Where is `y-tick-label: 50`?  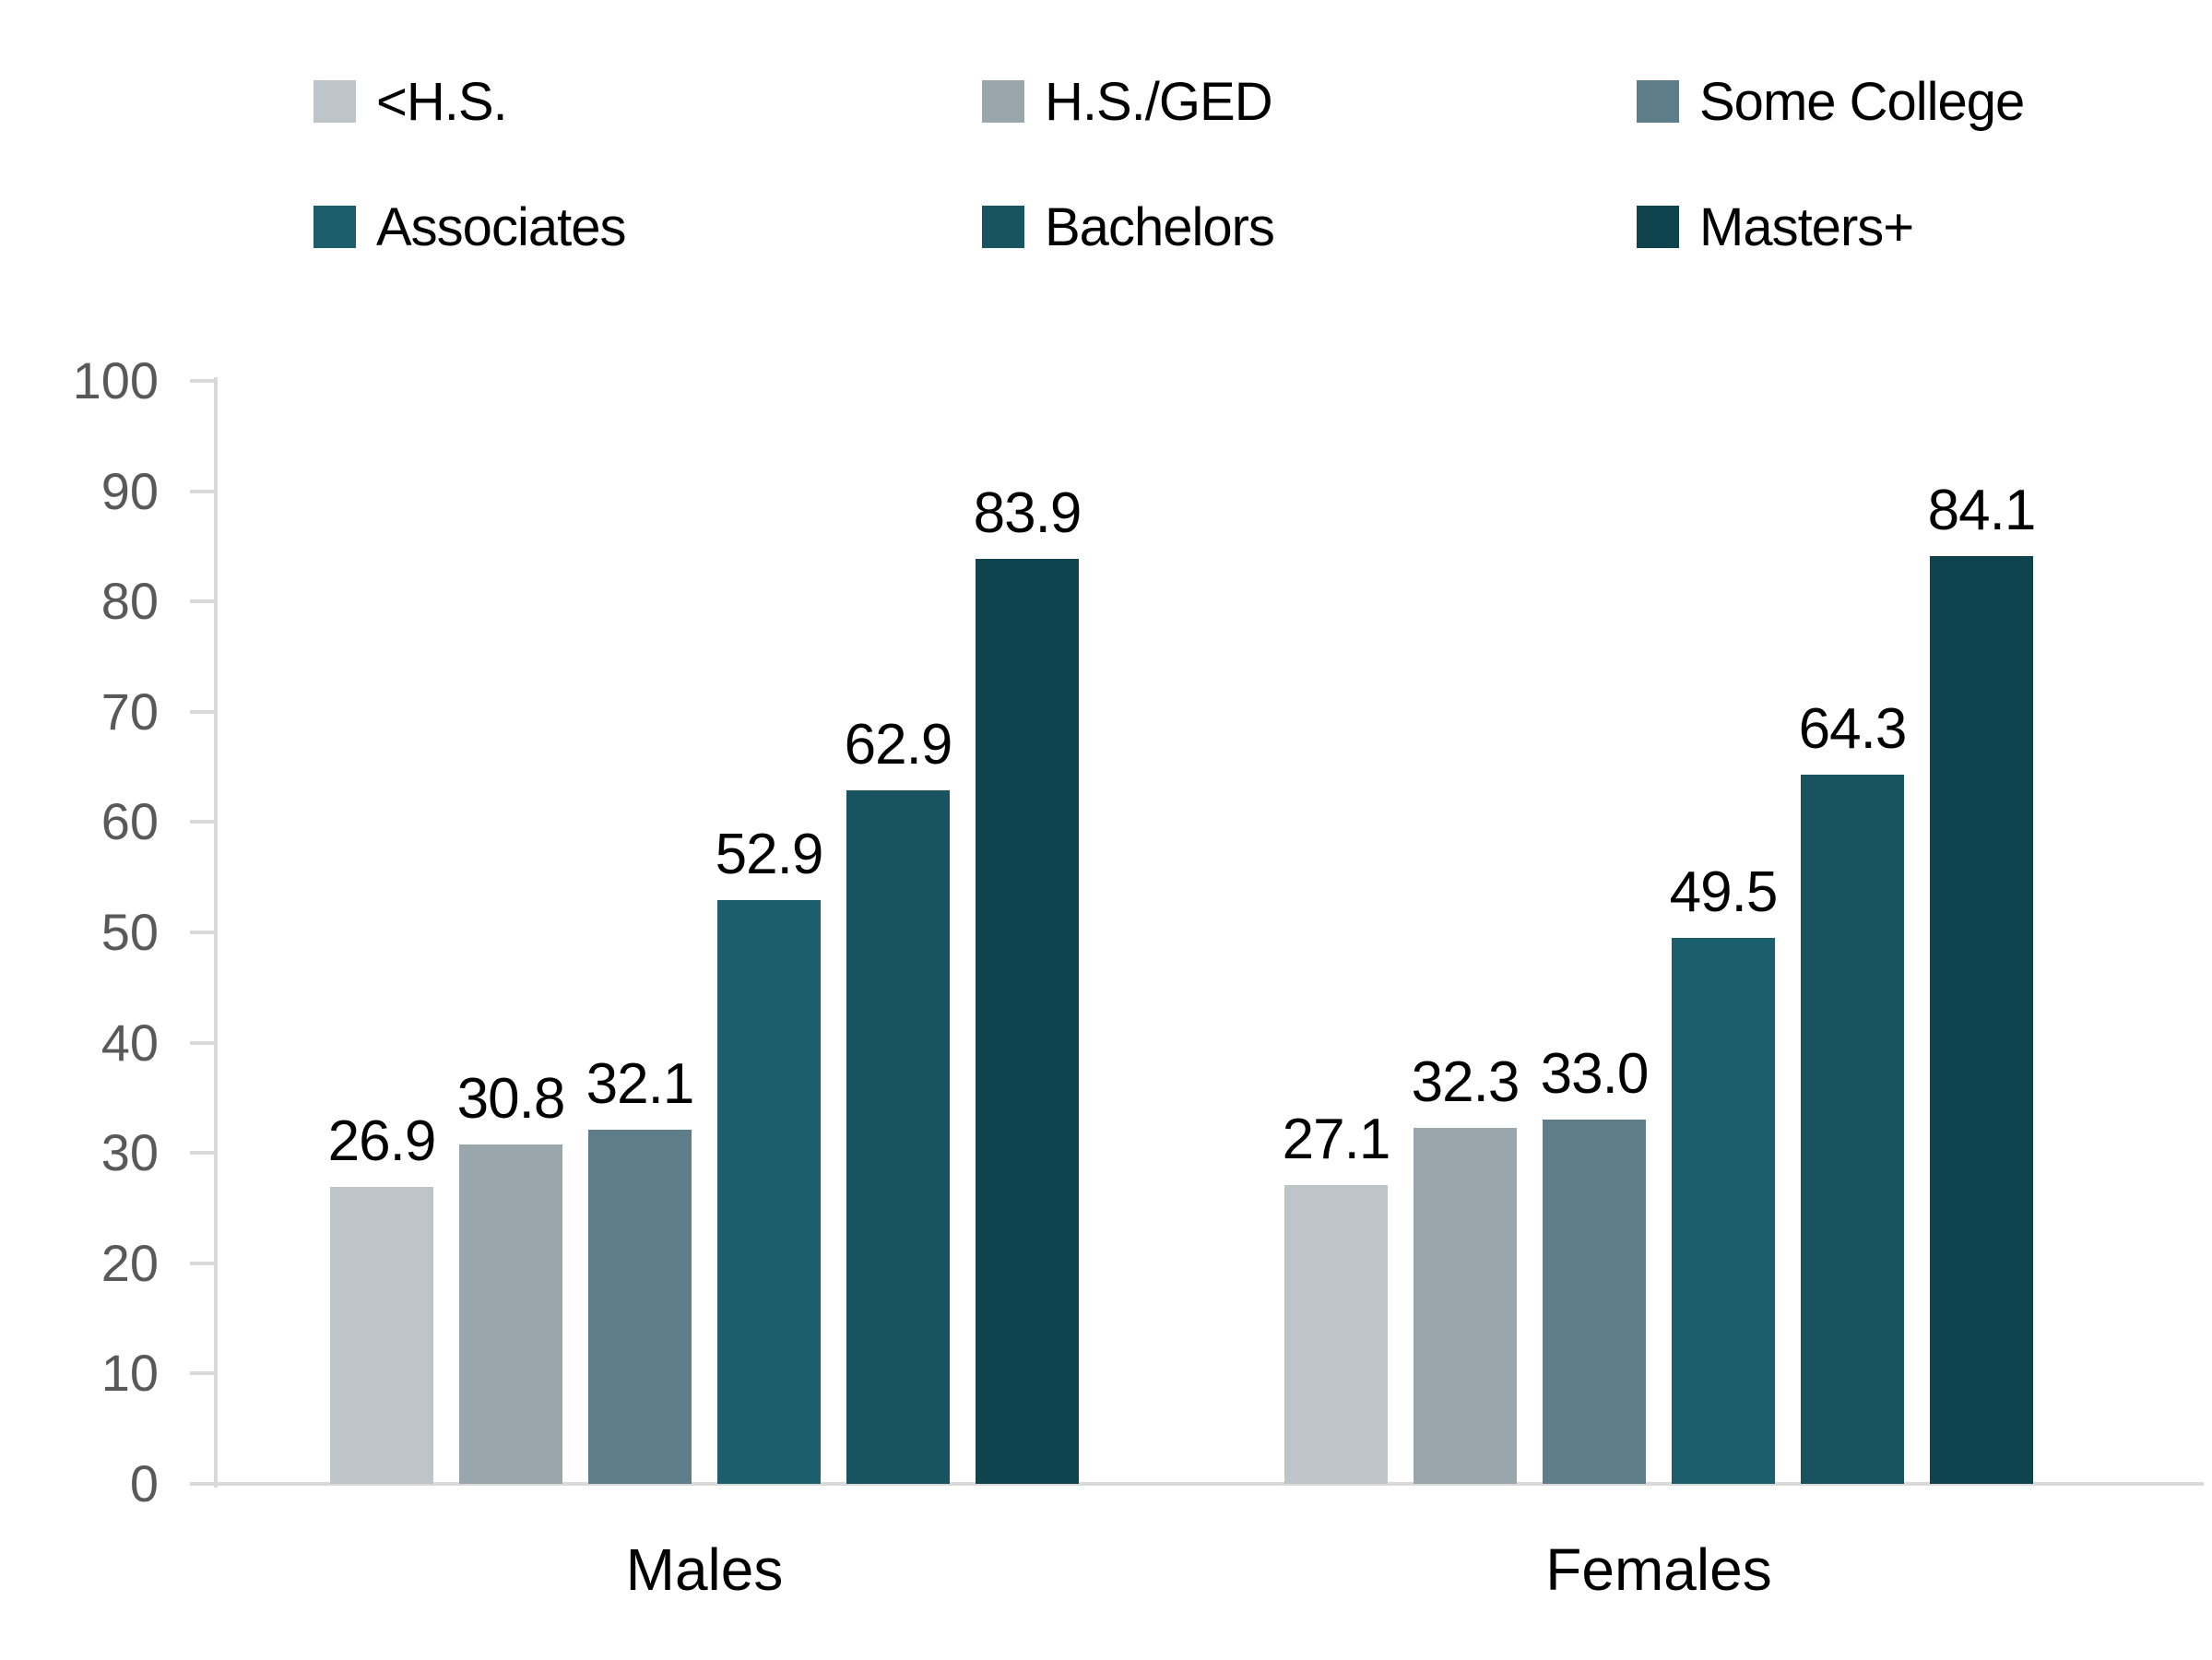 y-tick-label: 50 is located at coordinates (130, 932).